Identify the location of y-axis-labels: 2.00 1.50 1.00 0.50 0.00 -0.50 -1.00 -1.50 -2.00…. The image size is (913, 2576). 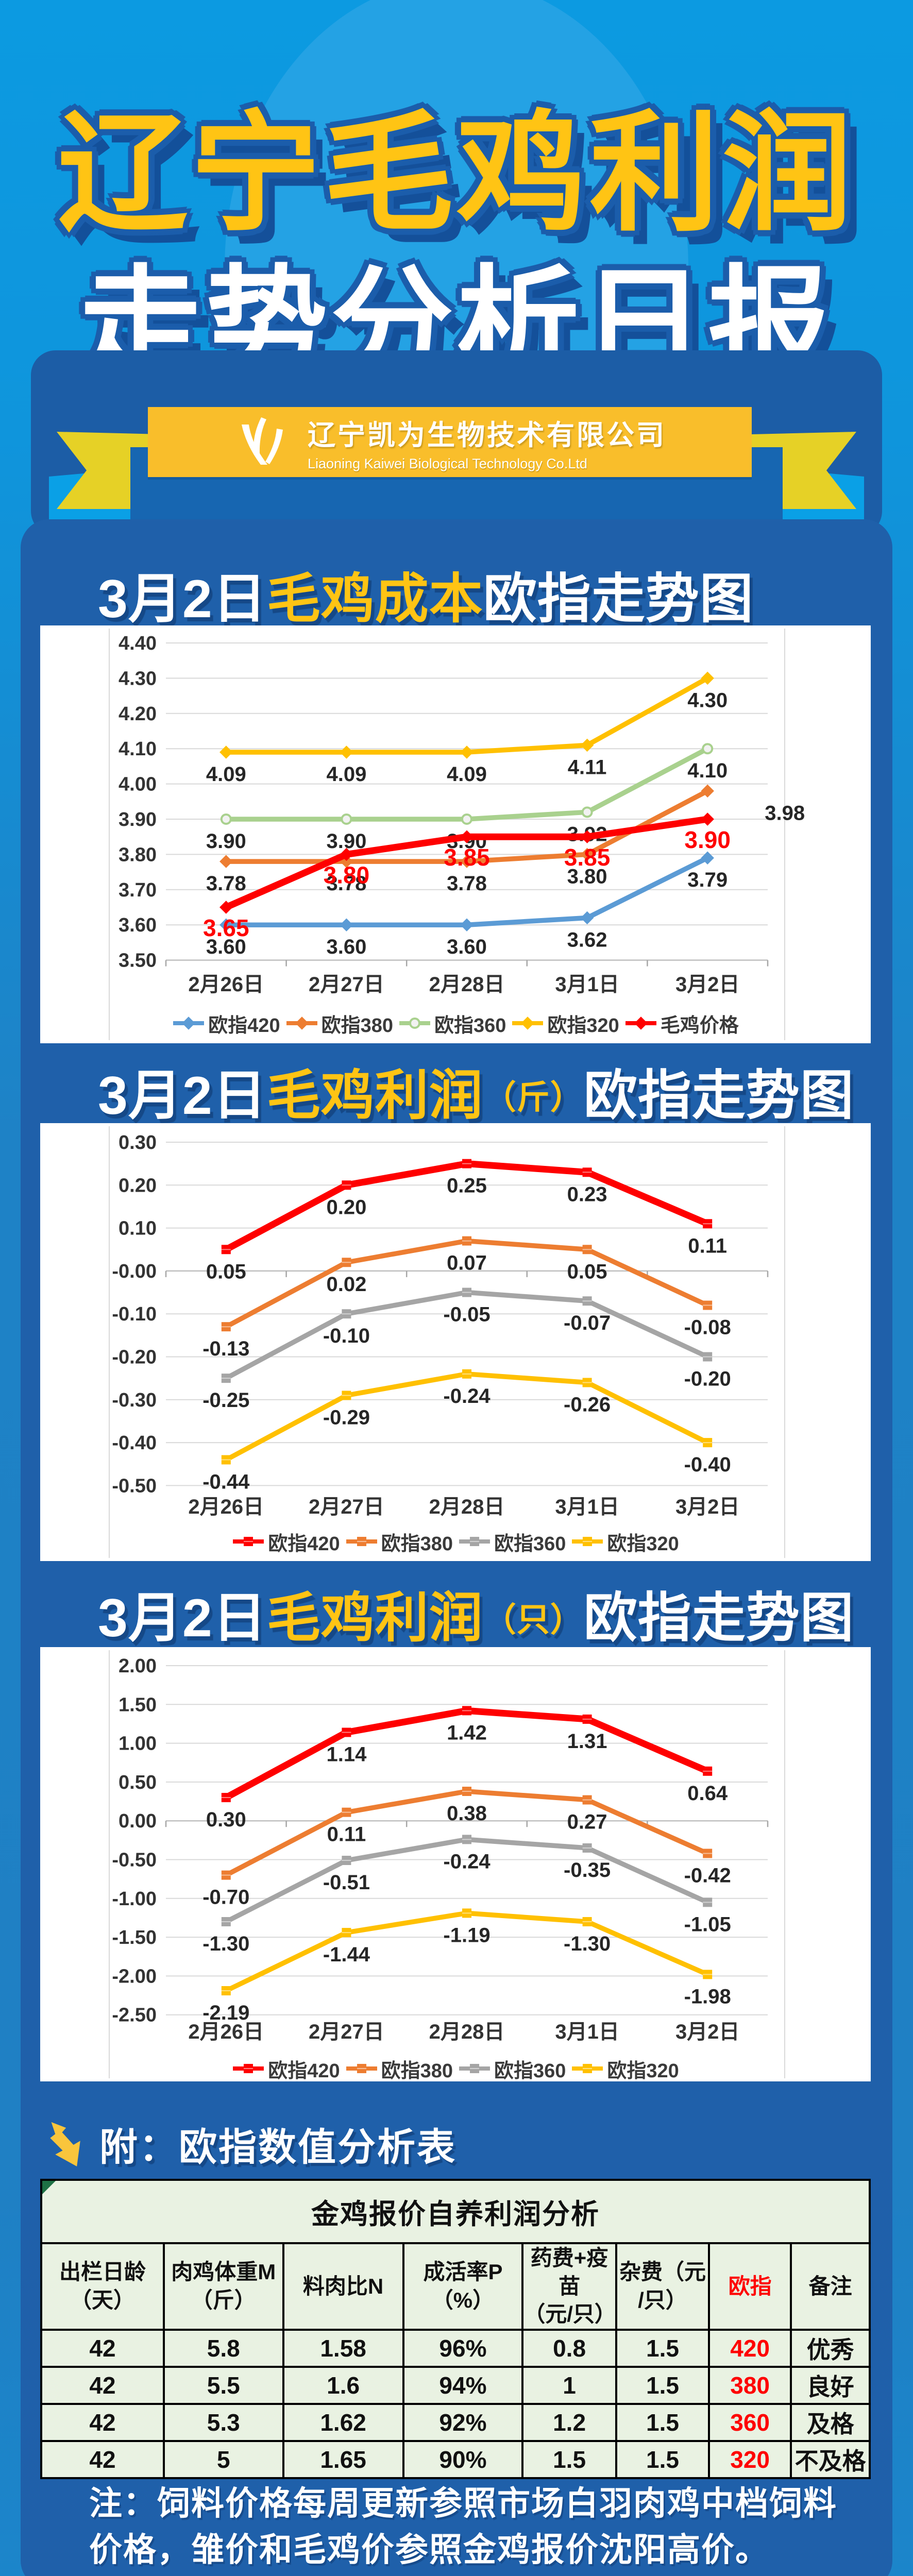
(134, 1840).